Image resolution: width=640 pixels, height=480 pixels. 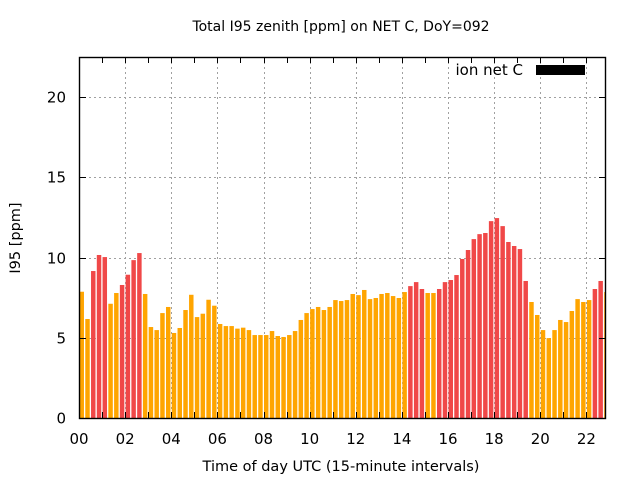 What do you see at coordinates (540, 439) in the screenshot?
I see `x-tick-label: 20` at bounding box center [540, 439].